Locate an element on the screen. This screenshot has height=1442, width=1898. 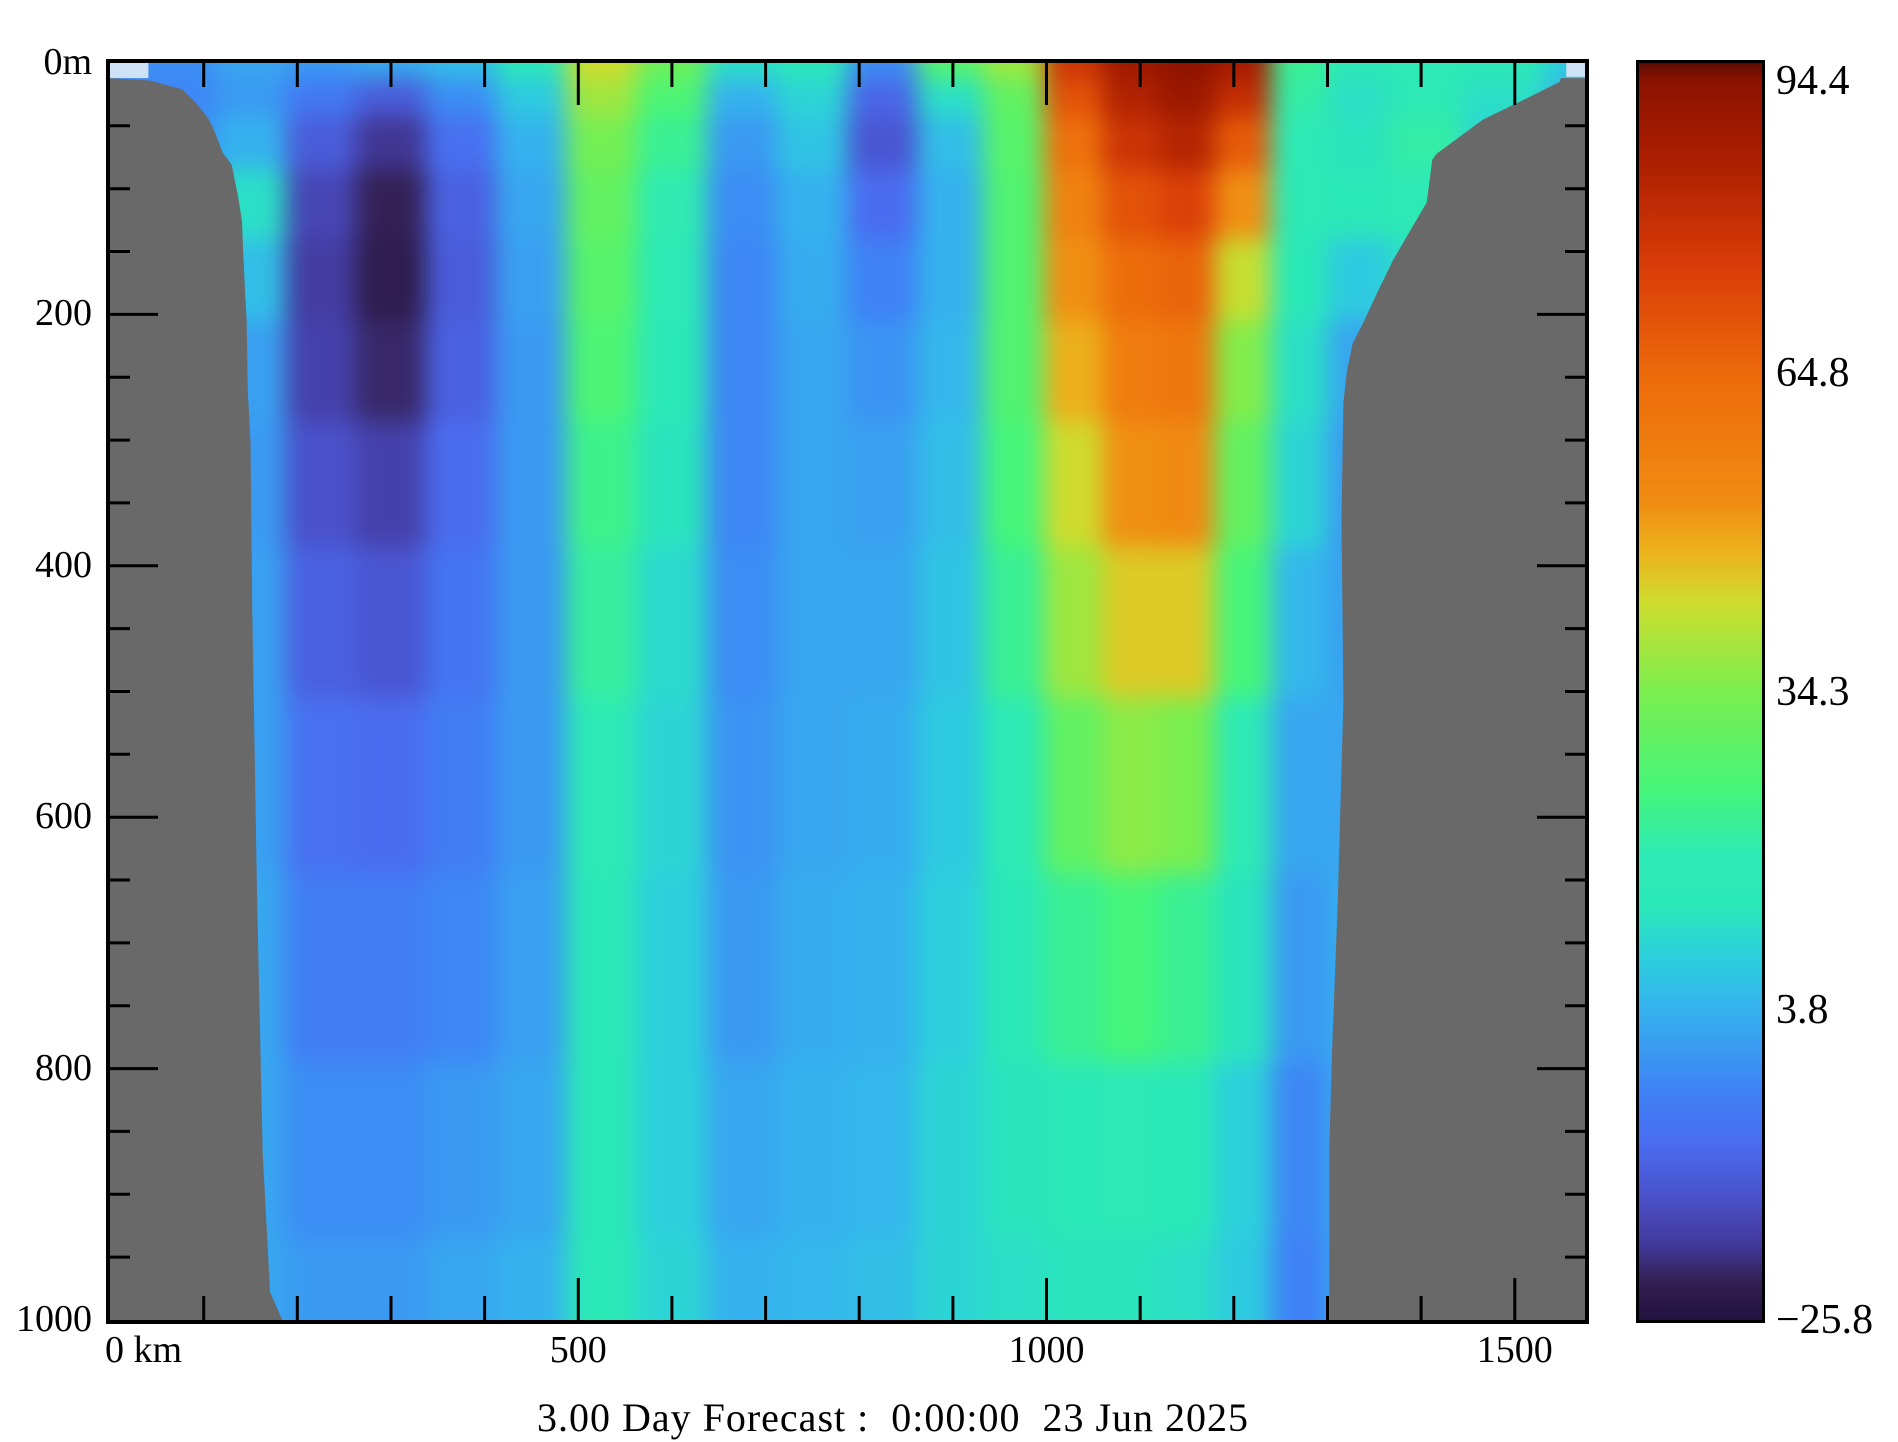
forecast-caption: 3.00 Day Forecast : 0:00:00 23 Jun 2025 is located at coordinates (893, 1417).